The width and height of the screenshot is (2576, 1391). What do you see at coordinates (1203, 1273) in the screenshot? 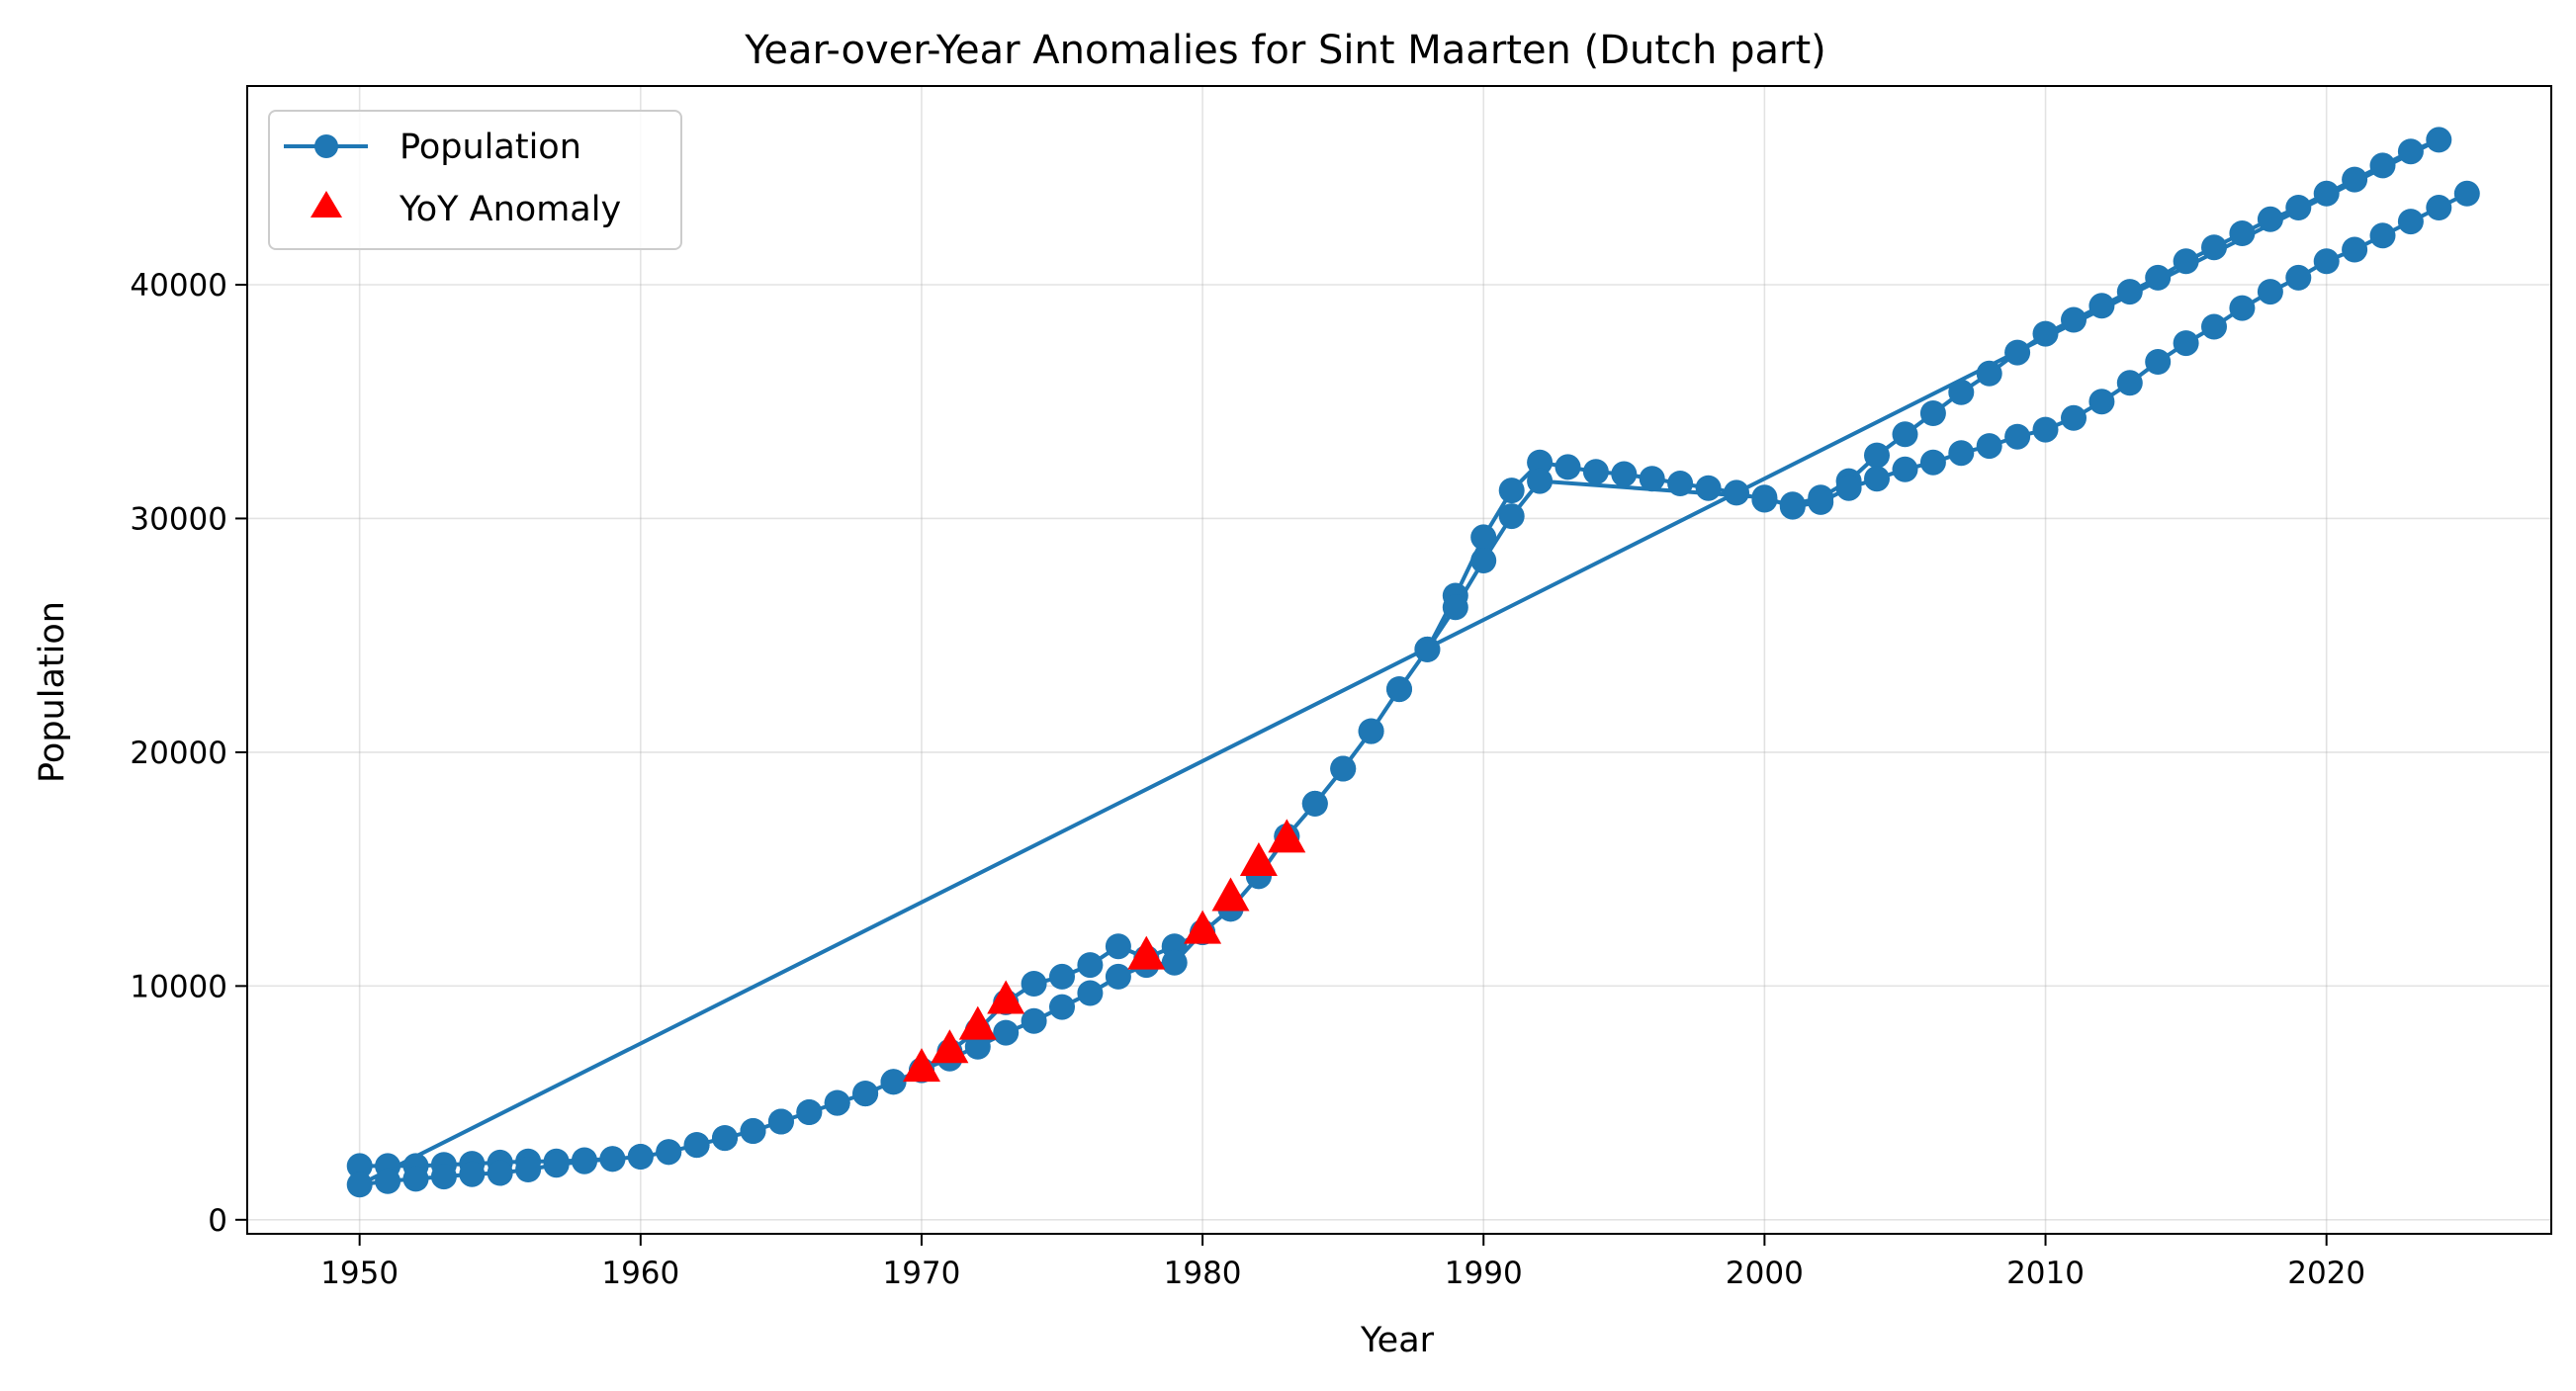
I see `x-tick-label: 1980` at bounding box center [1203, 1273].